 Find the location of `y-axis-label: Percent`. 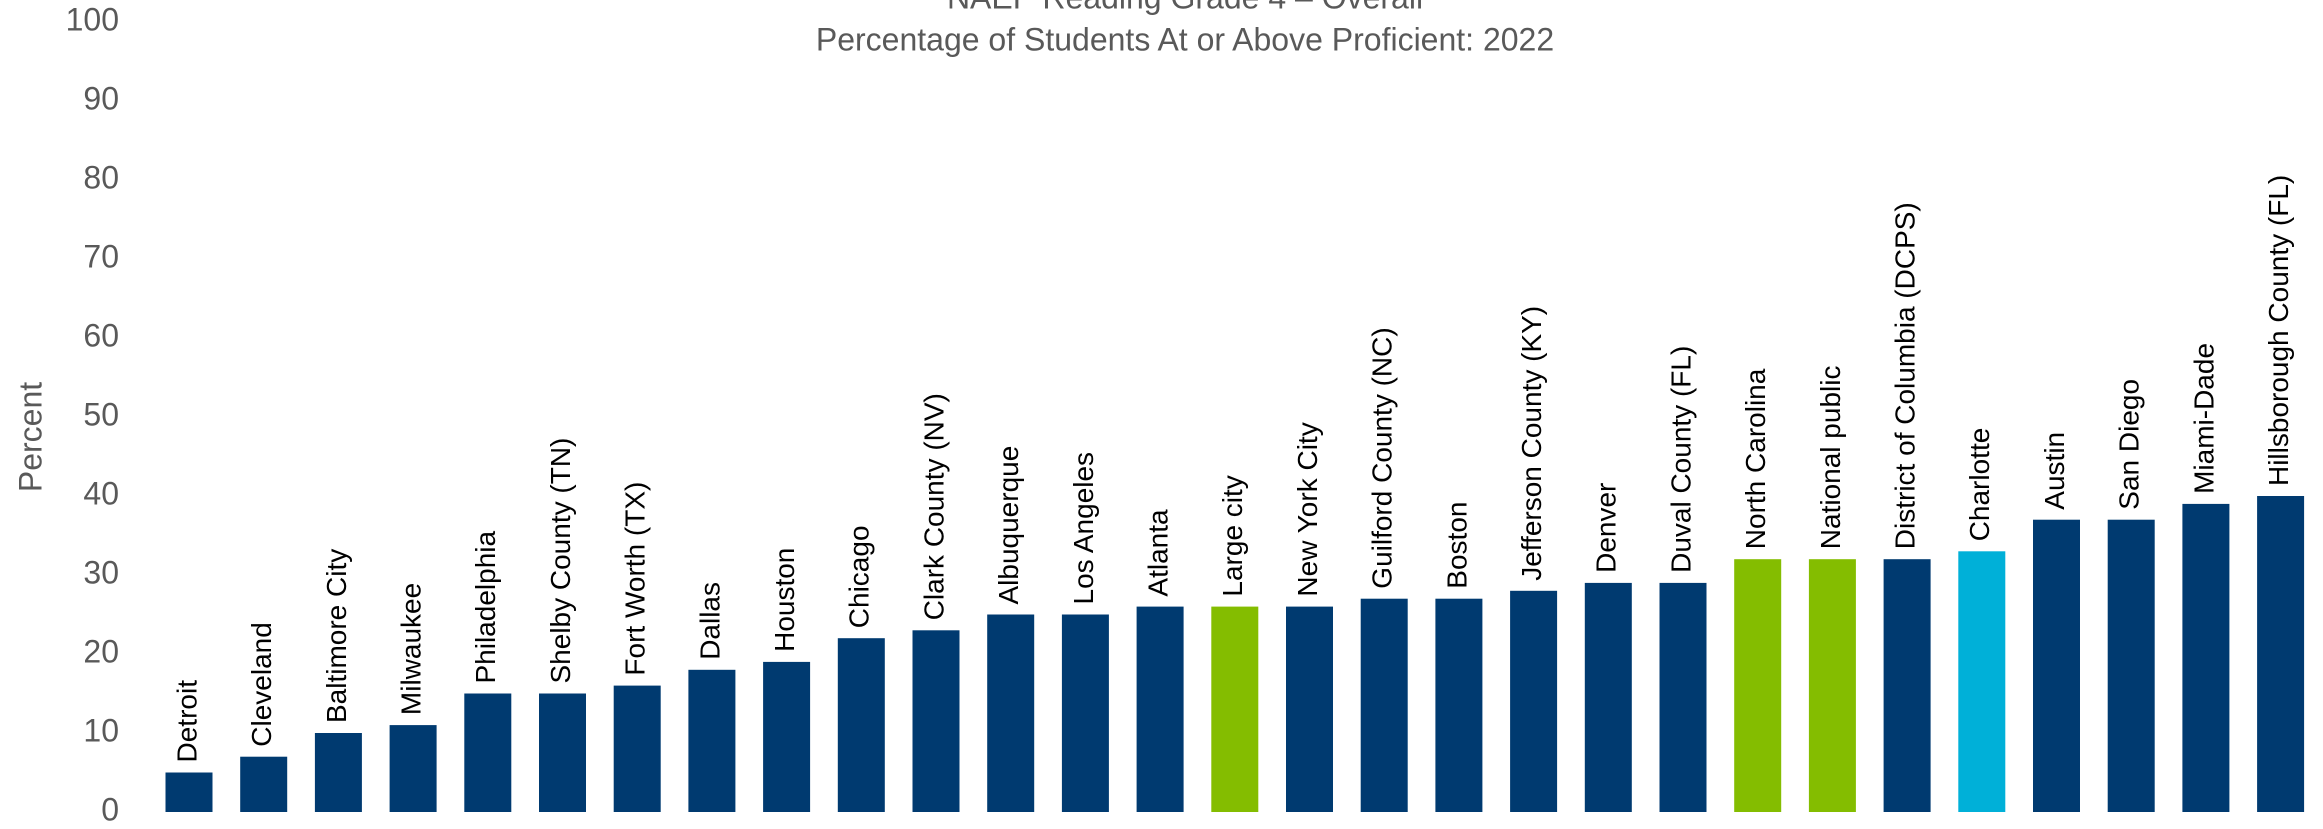

y-axis-label: Percent is located at coordinates (30, 437).